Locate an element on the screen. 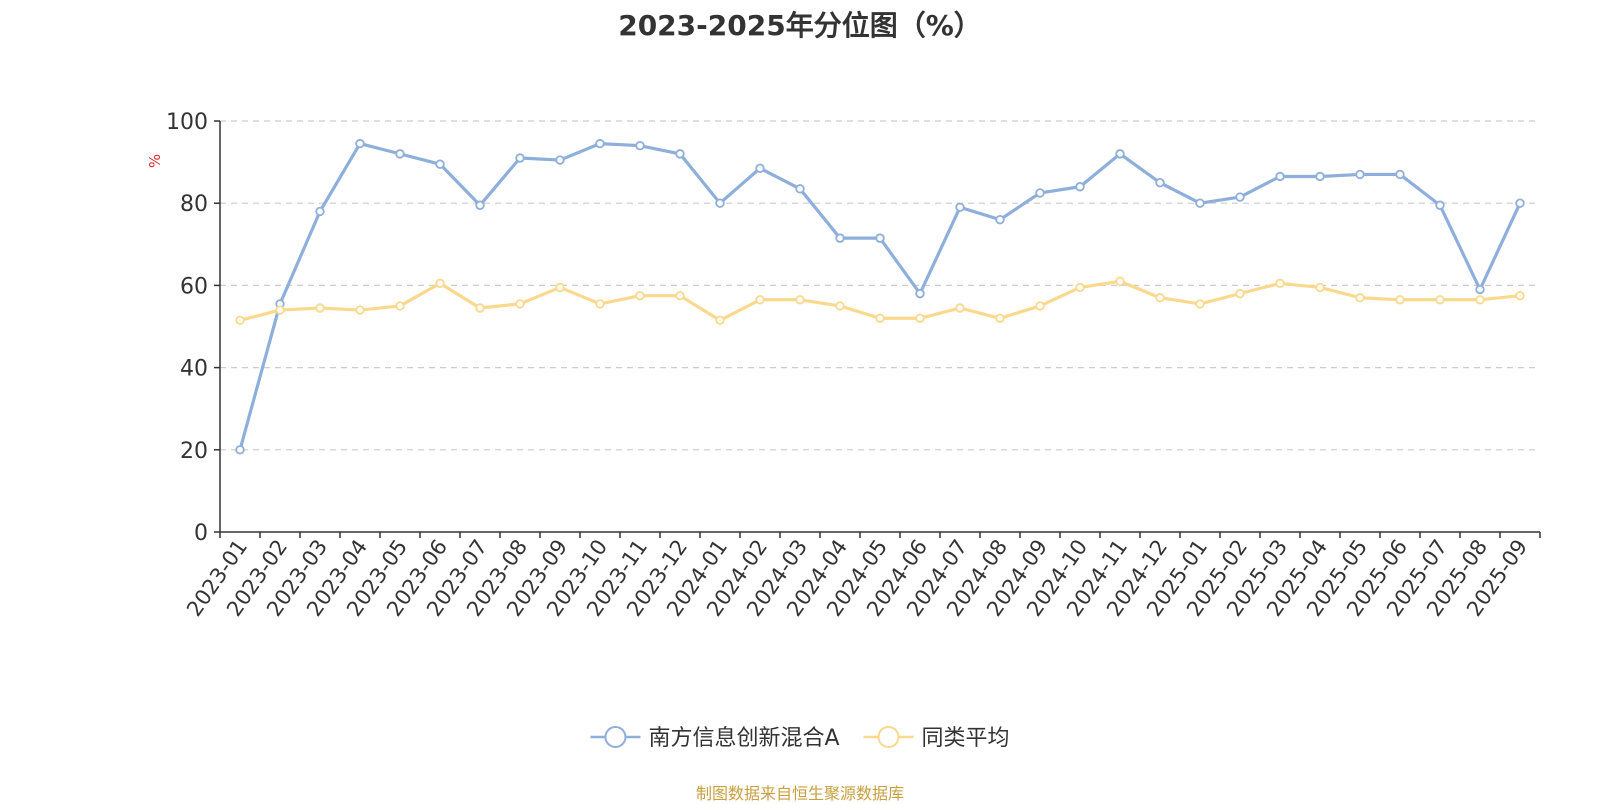  legend: 南方信息创新混合A 同类平均 is located at coordinates (800, 738).